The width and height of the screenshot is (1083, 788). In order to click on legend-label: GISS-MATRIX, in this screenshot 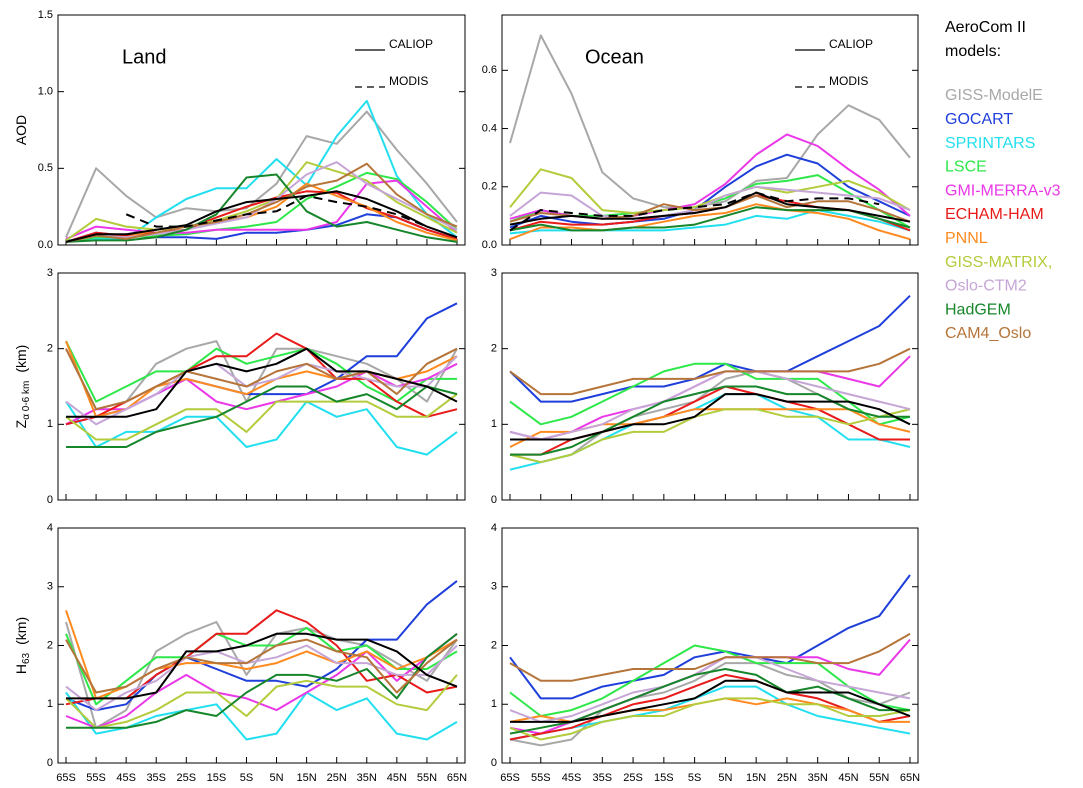, I will do `click(998, 262)`.